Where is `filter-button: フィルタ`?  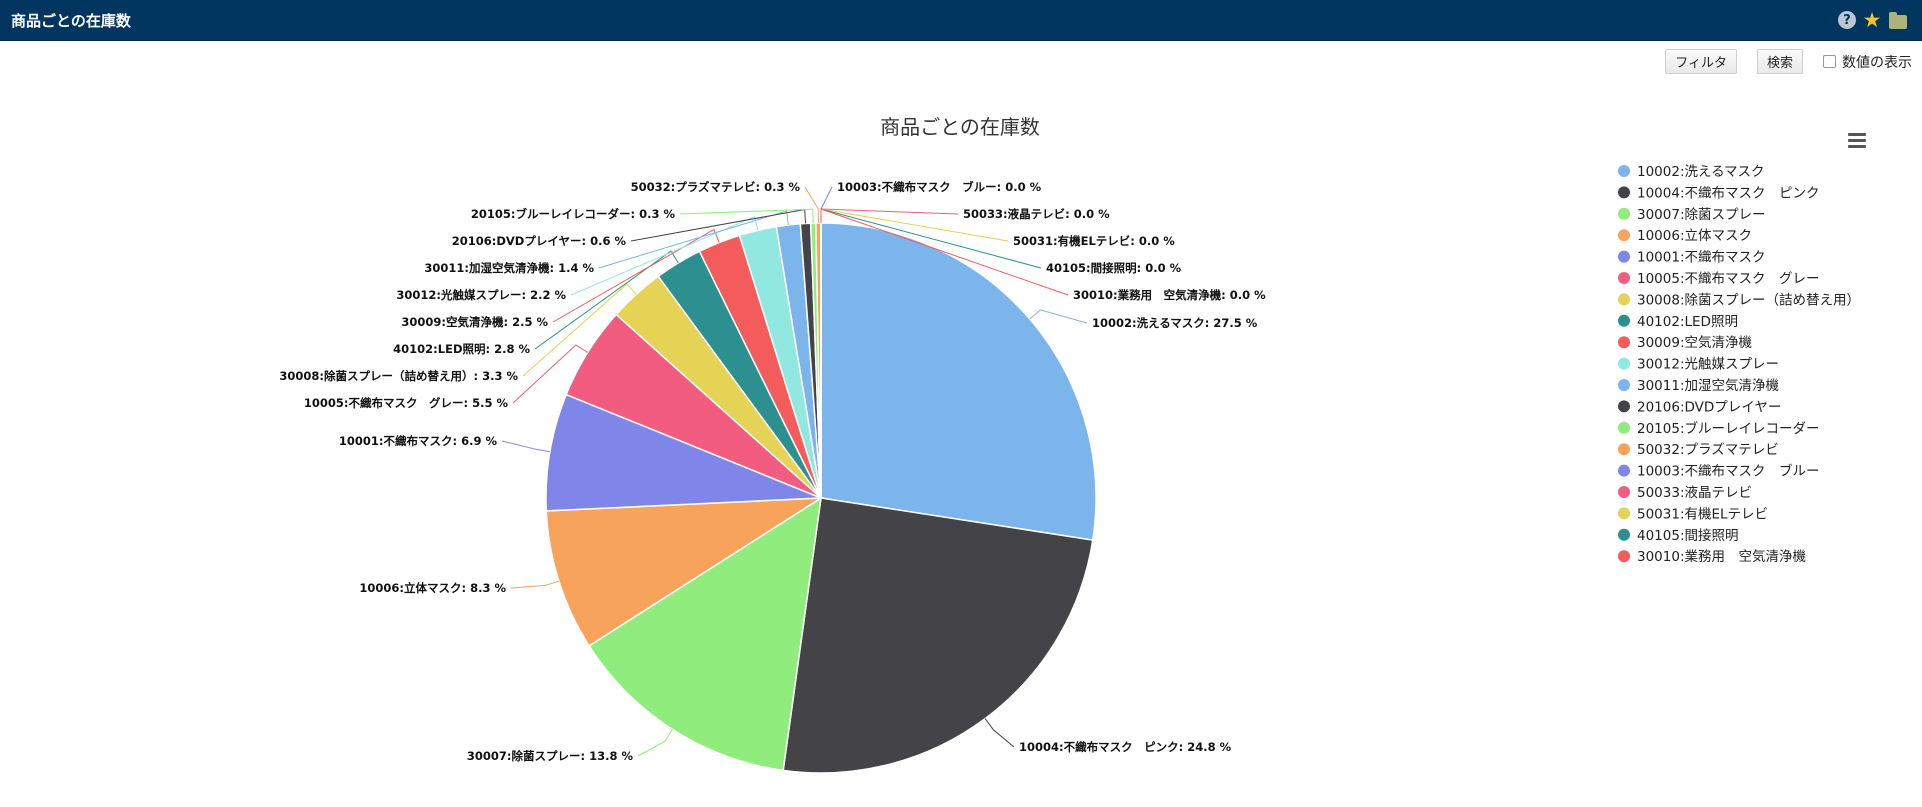
filter-button: フィルタ is located at coordinates (1701, 61).